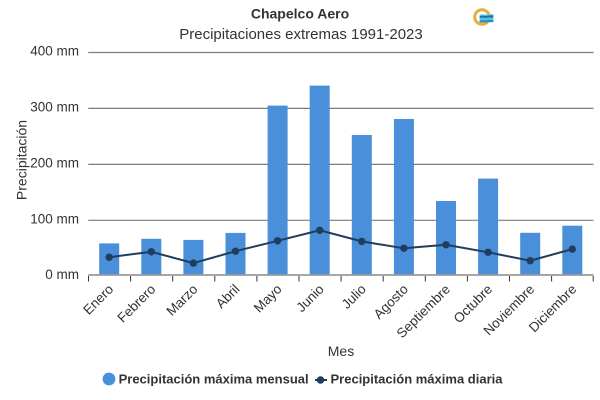  What do you see at coordinates (54, 106) in the screenshot?
I see `svg-text: 300 mm` at bounding box center [54, 106].